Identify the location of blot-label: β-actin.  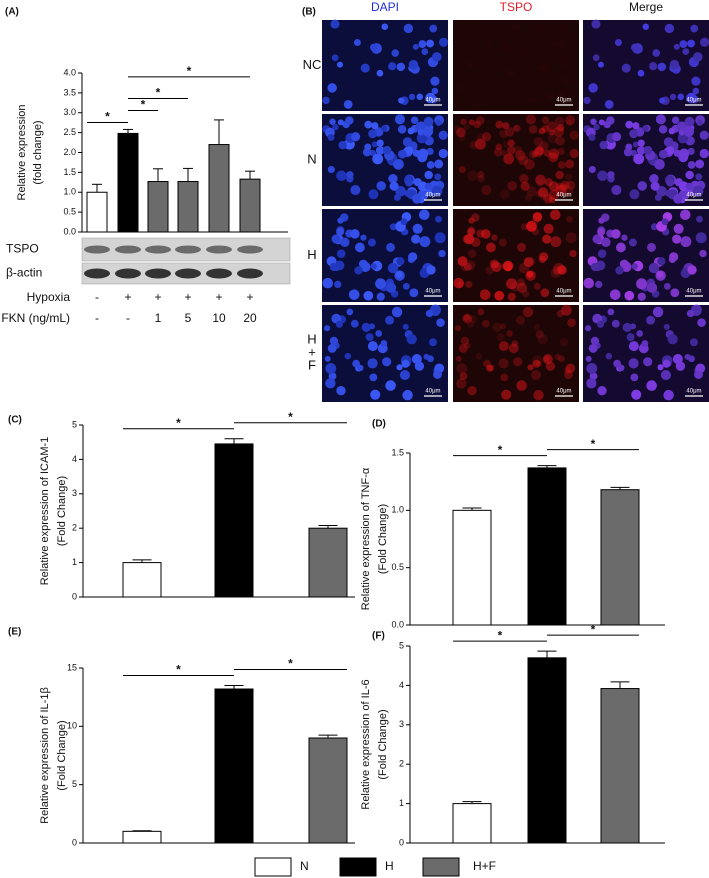
(24, 273).